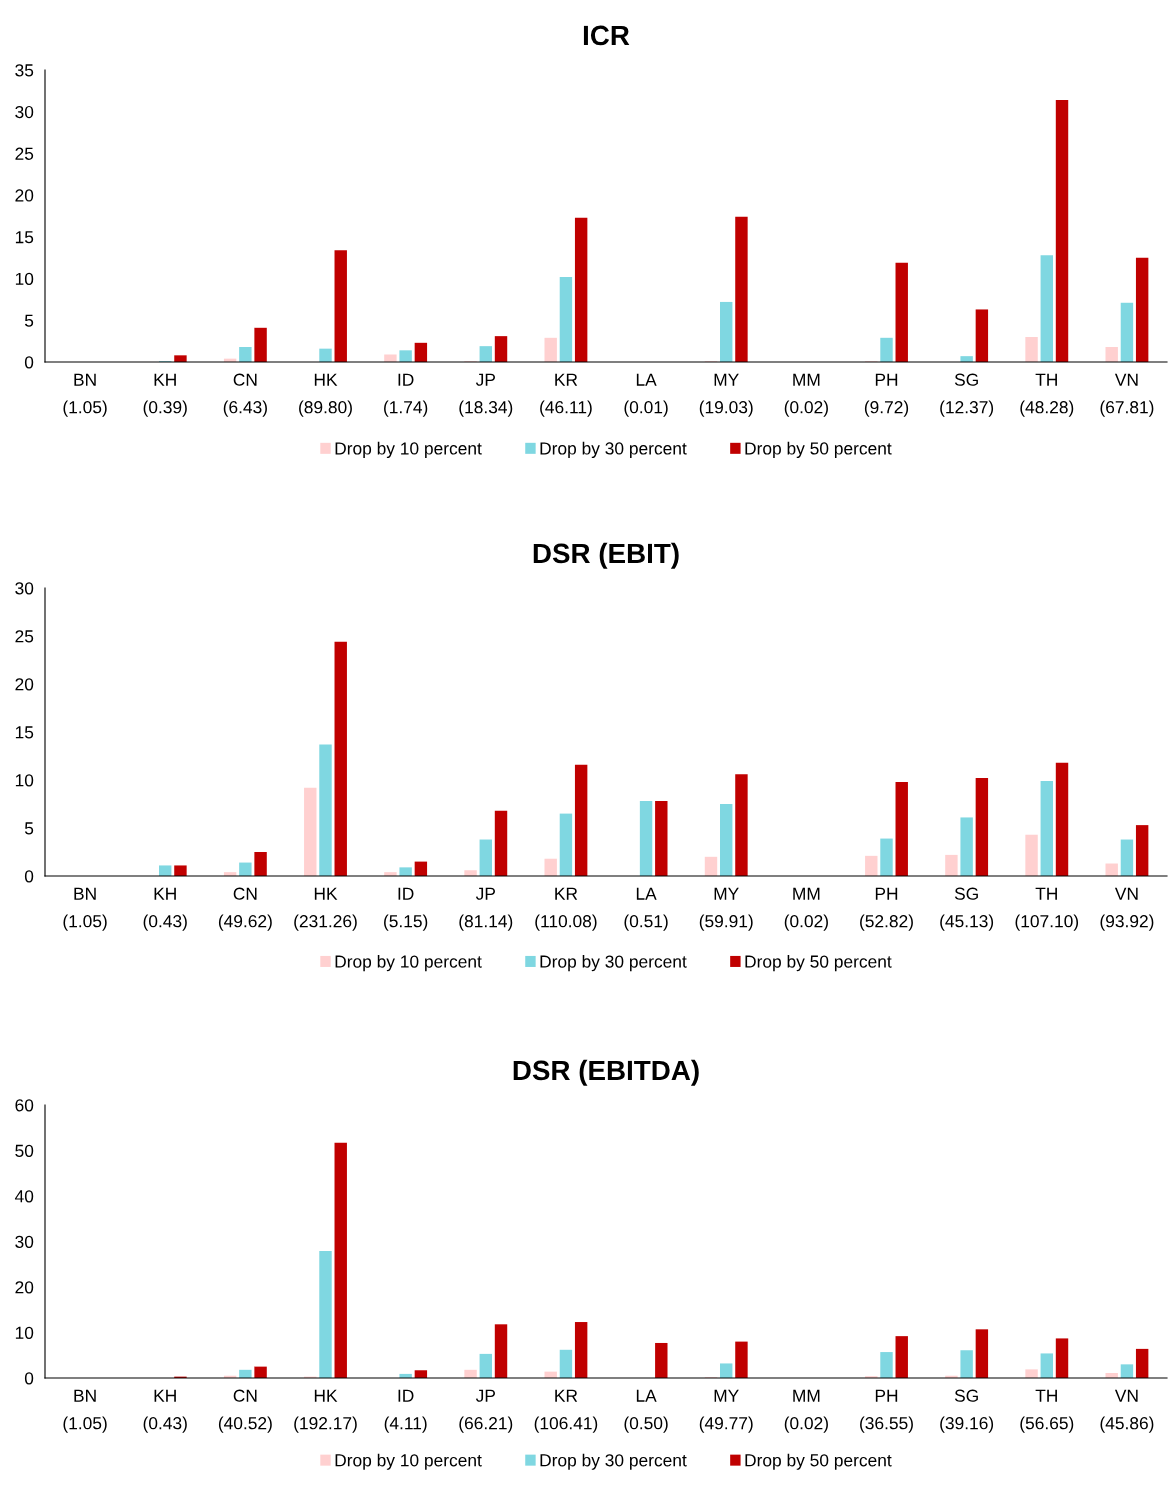 The image size is (1172, 1503). I want to click on chart-title: ICR, so click(606, 35).